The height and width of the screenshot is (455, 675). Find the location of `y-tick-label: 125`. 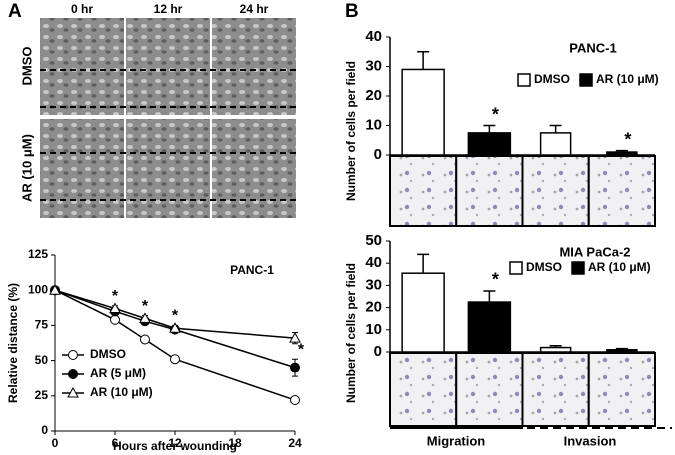

y-tick-label: 125 is located at coordinates (38, 254).